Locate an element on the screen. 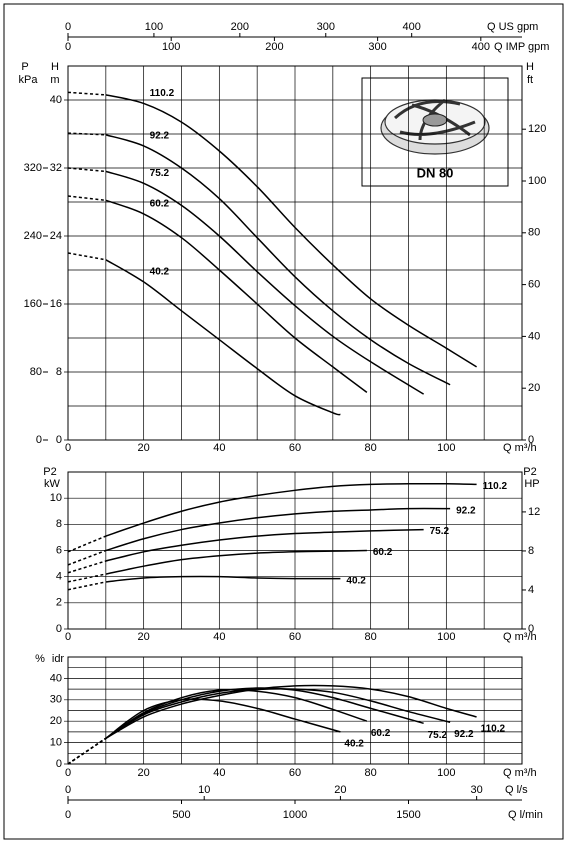 The image size is (567, 843). y2-tick-label: 80 is located at coordinates (534, 233).